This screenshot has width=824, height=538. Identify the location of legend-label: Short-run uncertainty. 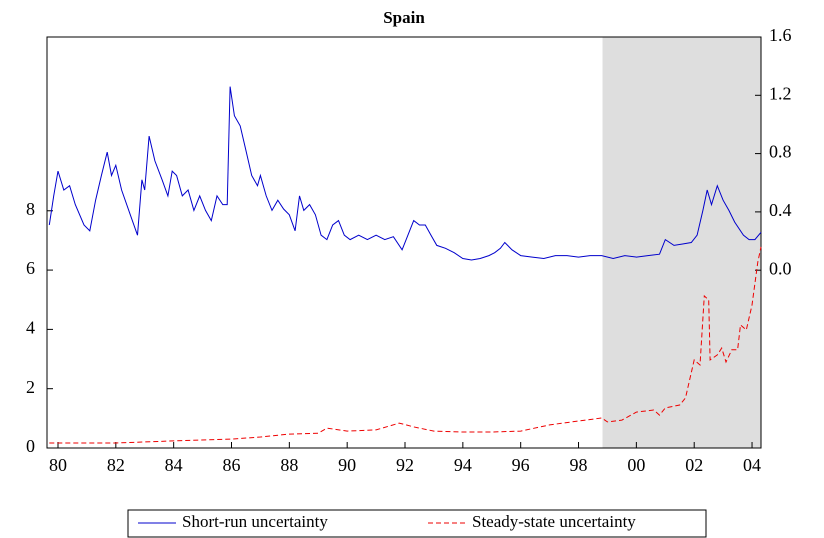
(255, 521).